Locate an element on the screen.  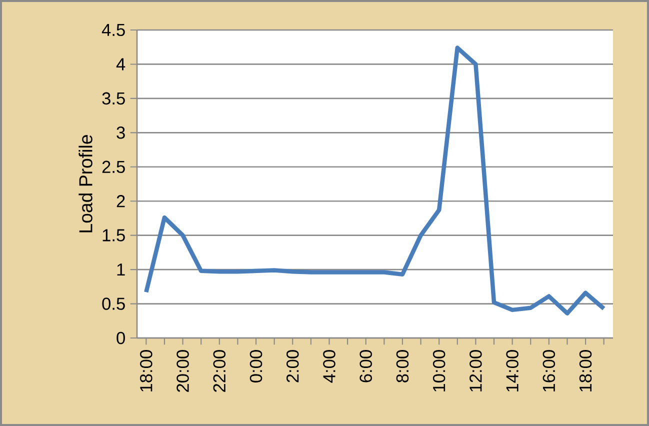
x-tick-label: 12:00 is located at coordinates (476, 371).